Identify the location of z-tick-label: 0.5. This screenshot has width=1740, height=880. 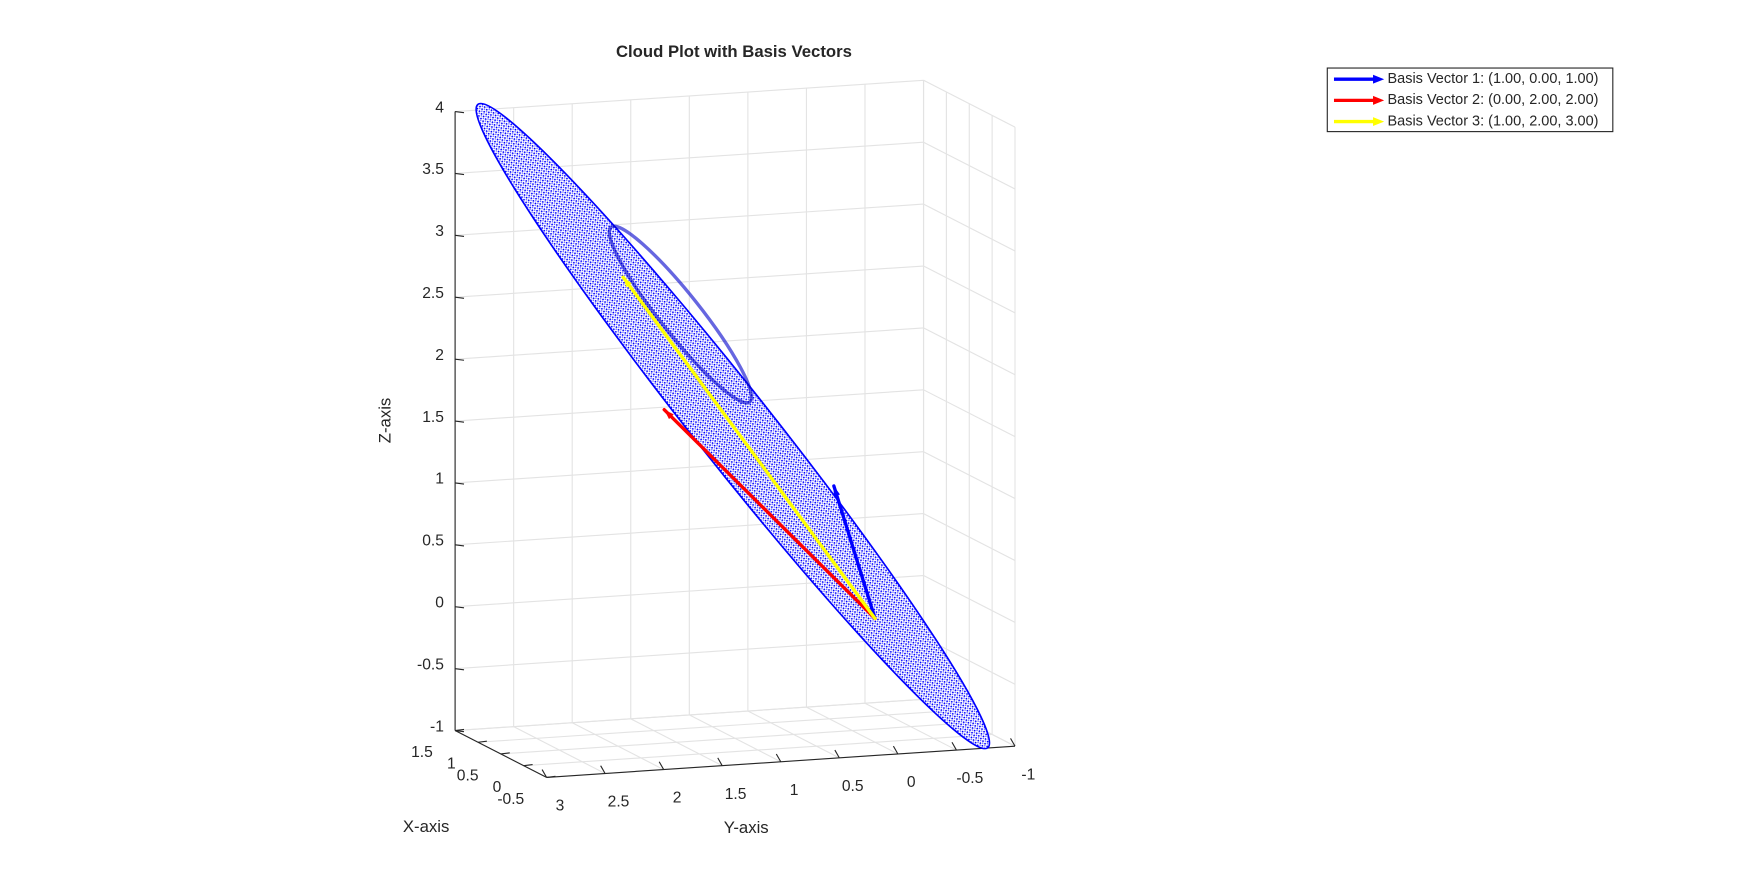
(433, 541).